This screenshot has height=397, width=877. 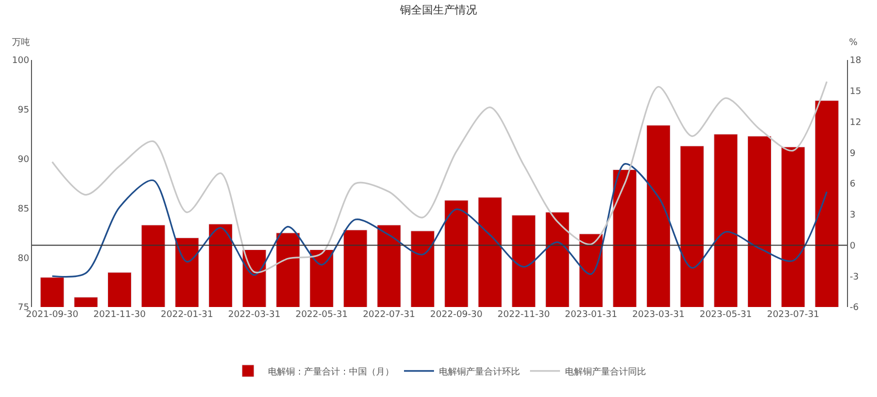 I want to click on x-tick-label: 2022-05-31, so click(x=321, y=315).